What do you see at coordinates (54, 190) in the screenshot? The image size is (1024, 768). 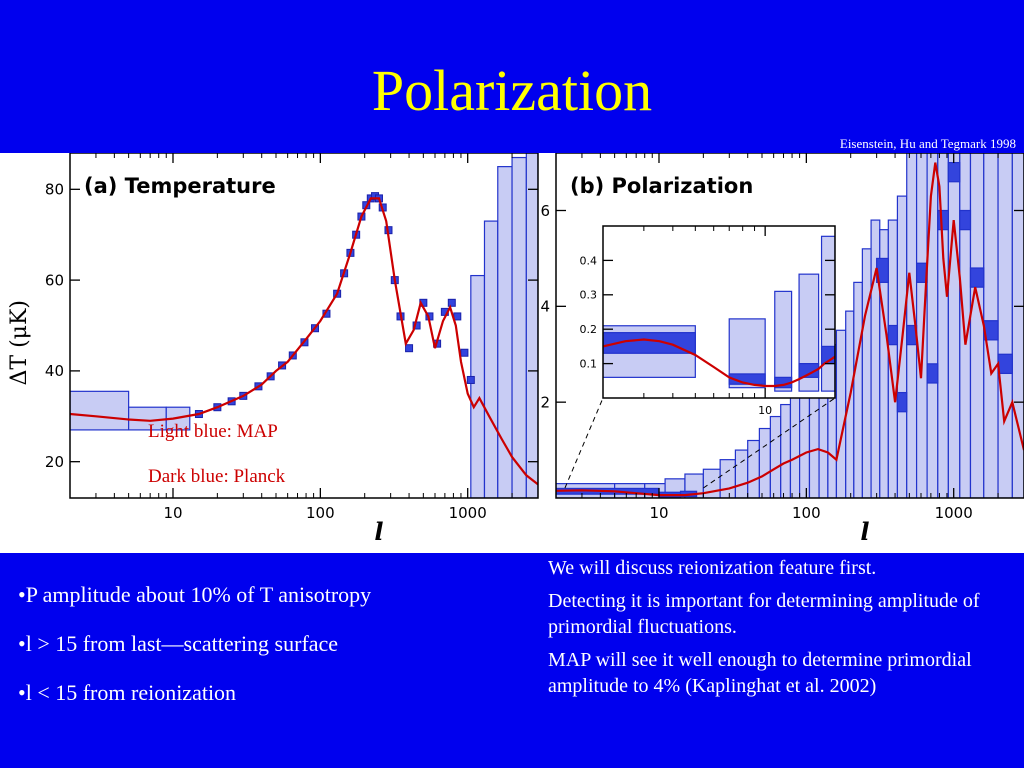 I see `temperature-y-tick-label: 80` at bounding box center [54, 190].